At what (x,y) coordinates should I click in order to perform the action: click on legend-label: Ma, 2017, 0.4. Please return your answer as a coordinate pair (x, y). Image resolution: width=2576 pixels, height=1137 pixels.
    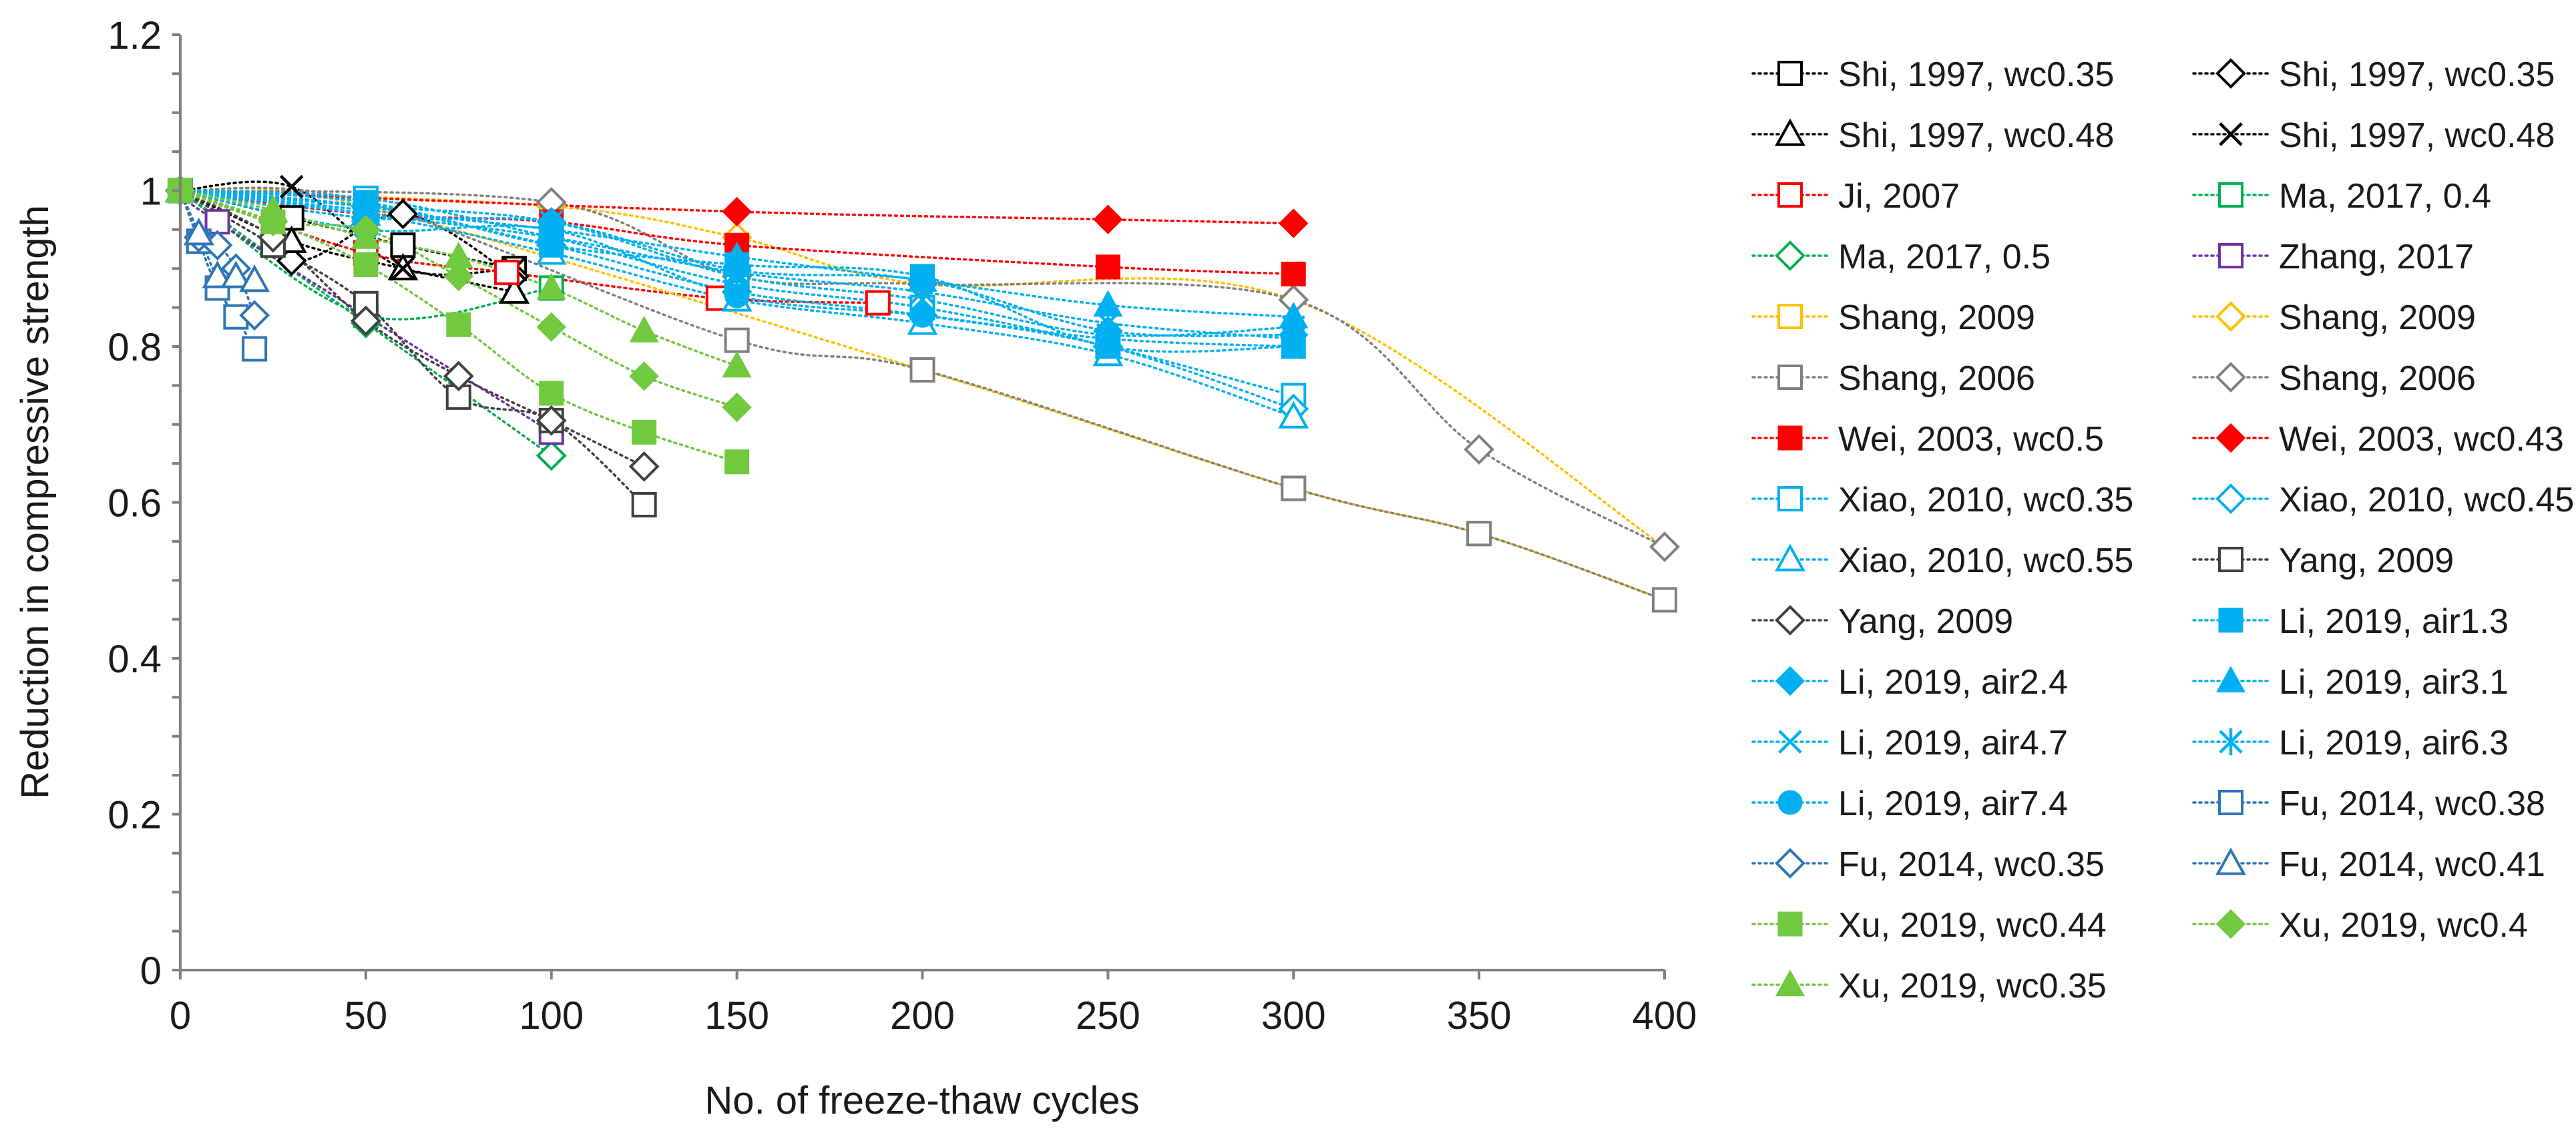
    Looking at the image, I should click on (2385, 196).